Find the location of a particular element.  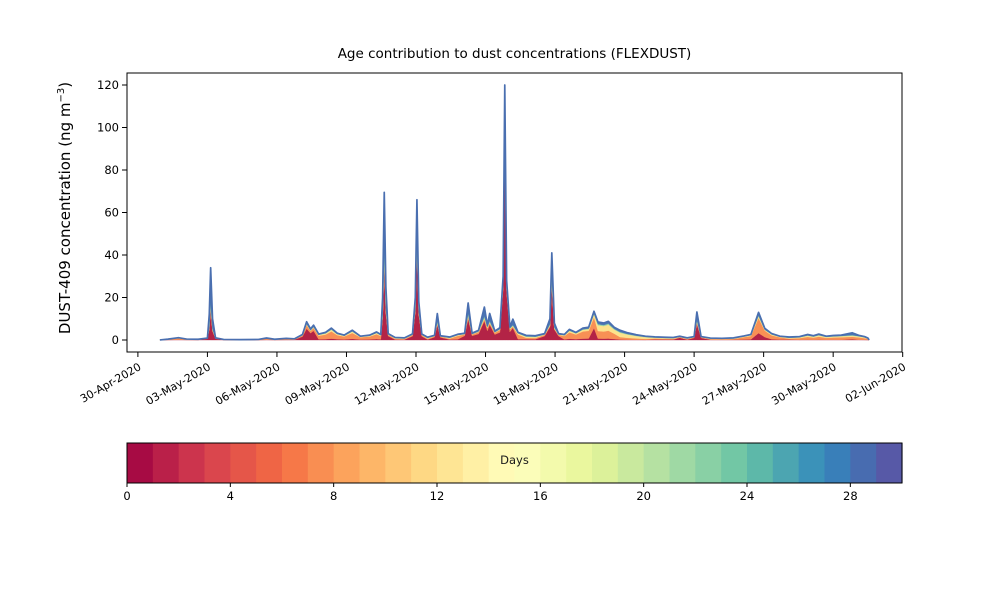

colorbar-tick-label: 8 is located at coordinates (333, 496).